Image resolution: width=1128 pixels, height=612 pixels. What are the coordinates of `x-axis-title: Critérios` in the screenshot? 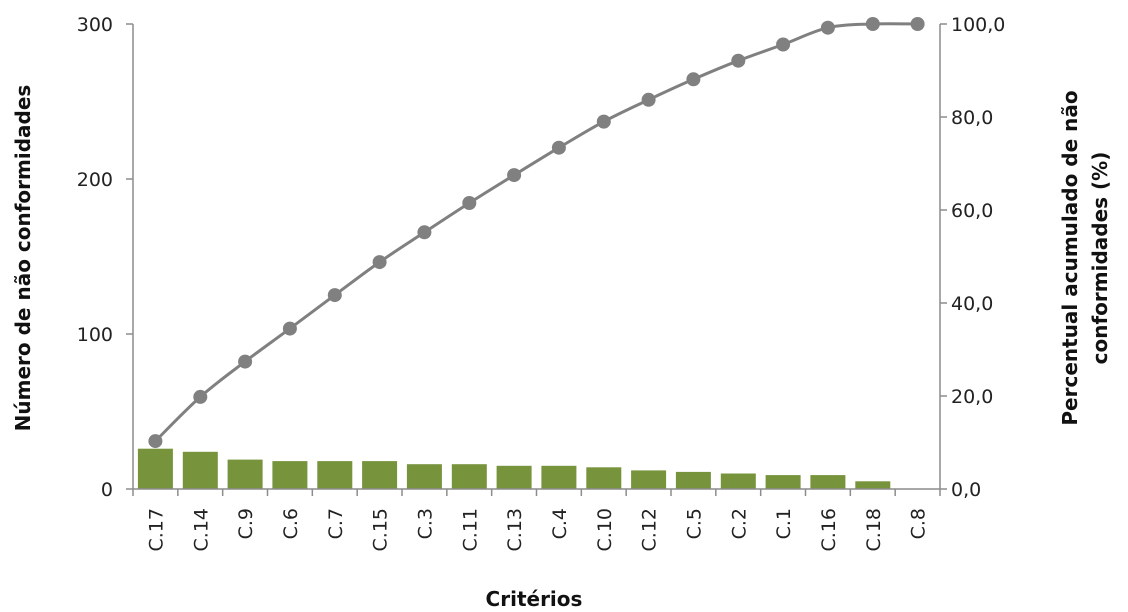 It's located at (534, 599).